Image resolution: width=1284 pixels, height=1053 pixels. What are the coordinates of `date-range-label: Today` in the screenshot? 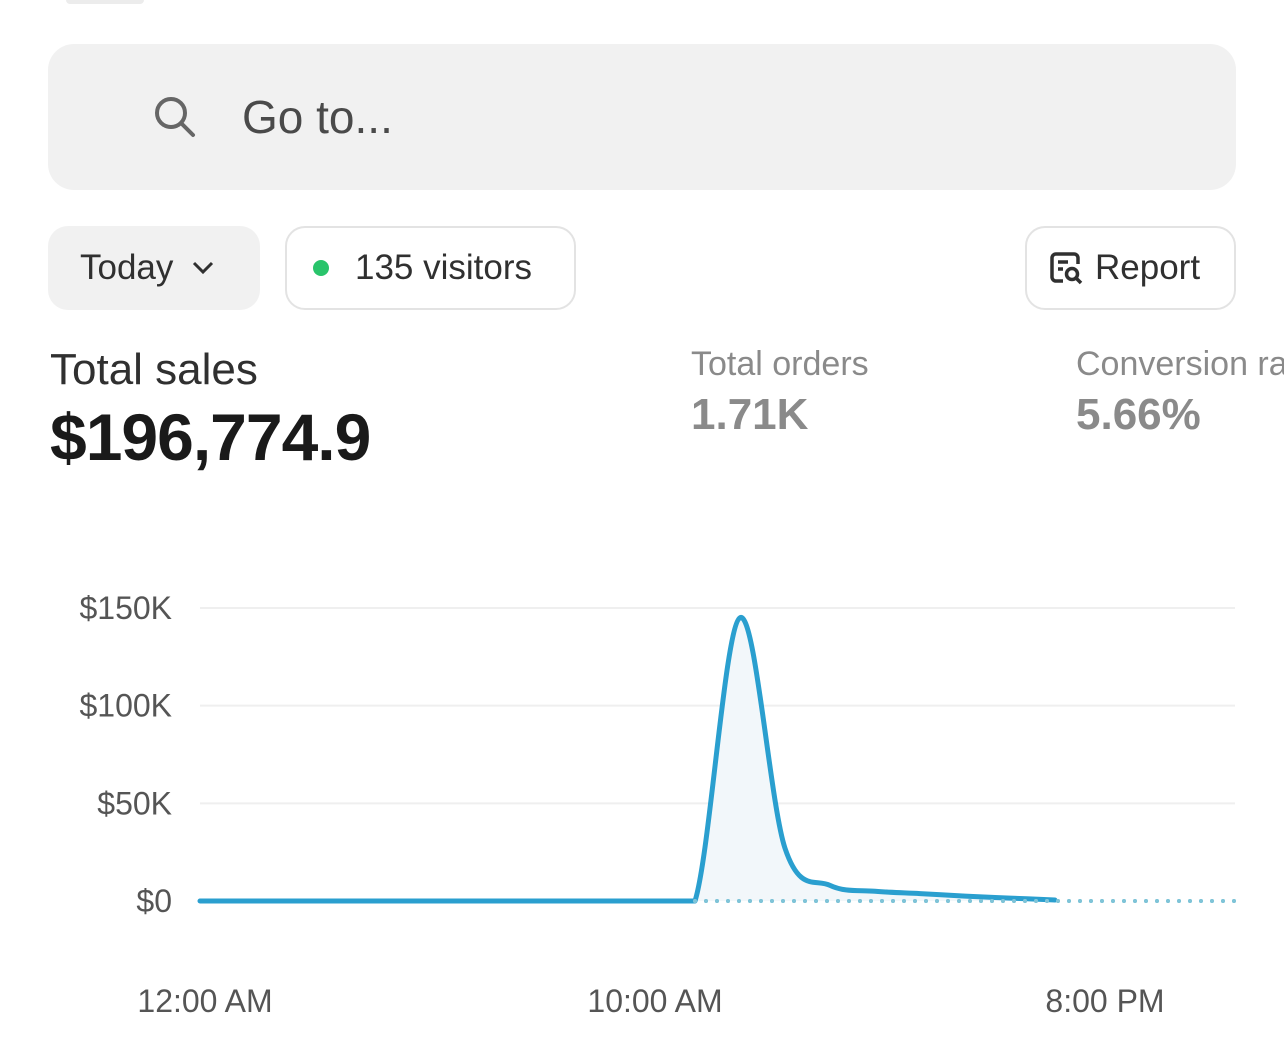 It's located at (127, 267).